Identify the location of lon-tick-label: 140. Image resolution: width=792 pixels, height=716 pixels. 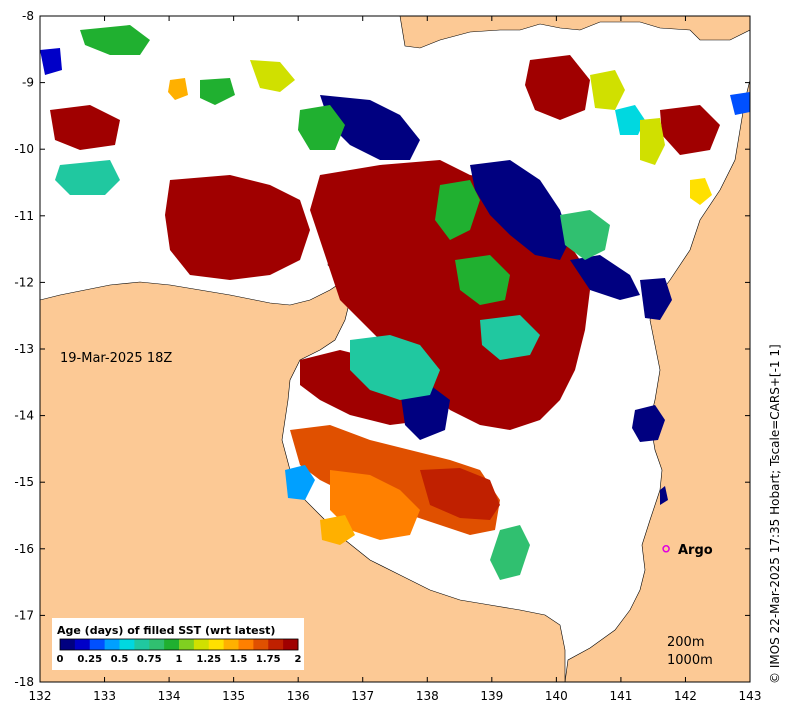
(556, 696).